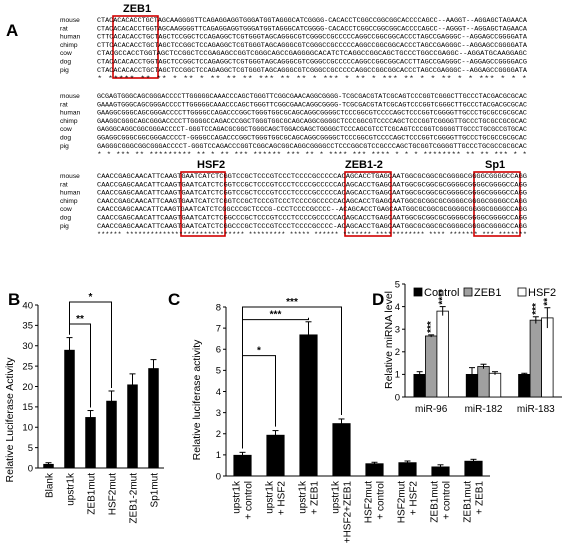  I want to click on chart-b-category-label: ZEB1-2mut, so click(134, 498).